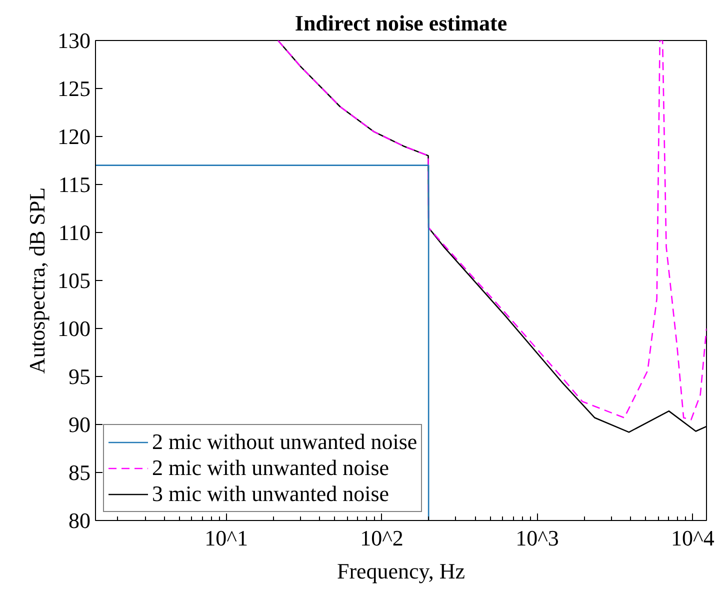  I want to click on y-tick-label: 80, so click(79, 520).